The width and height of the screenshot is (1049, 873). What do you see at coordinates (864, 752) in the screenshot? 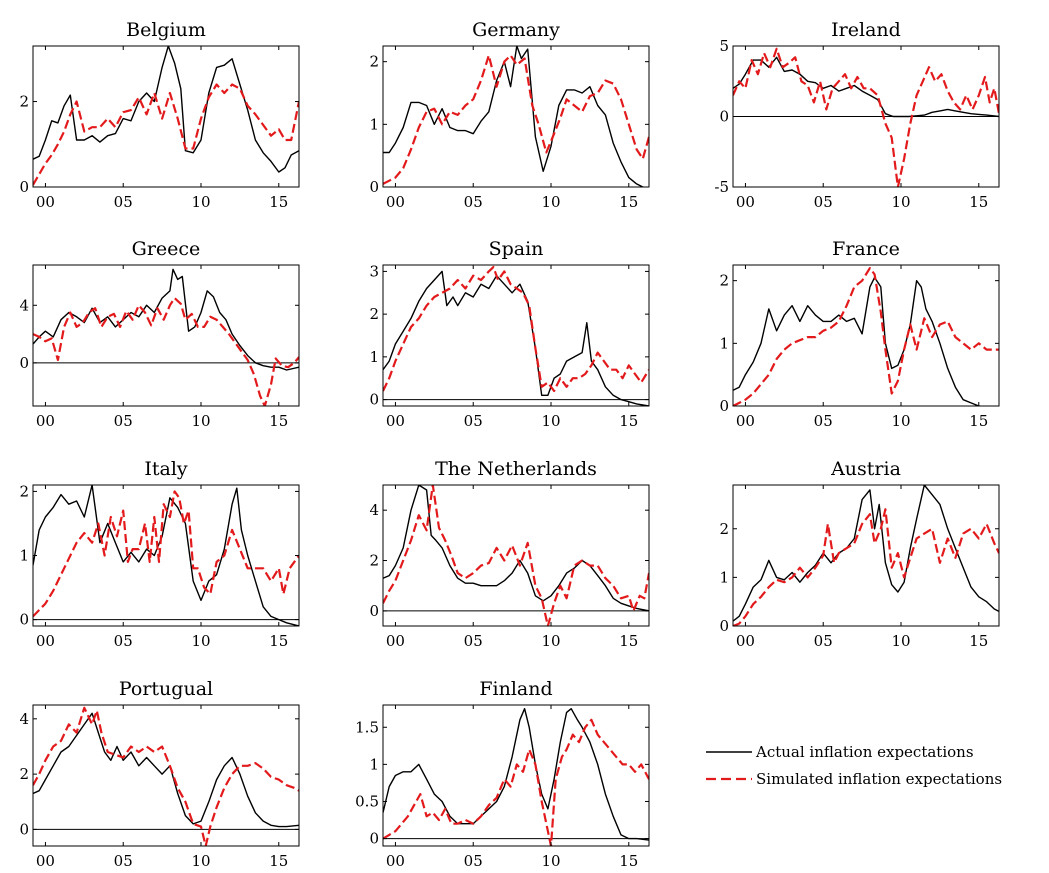
I see `legend-actual-label: Actual inflation expectations` at bounding box center [864, 752].